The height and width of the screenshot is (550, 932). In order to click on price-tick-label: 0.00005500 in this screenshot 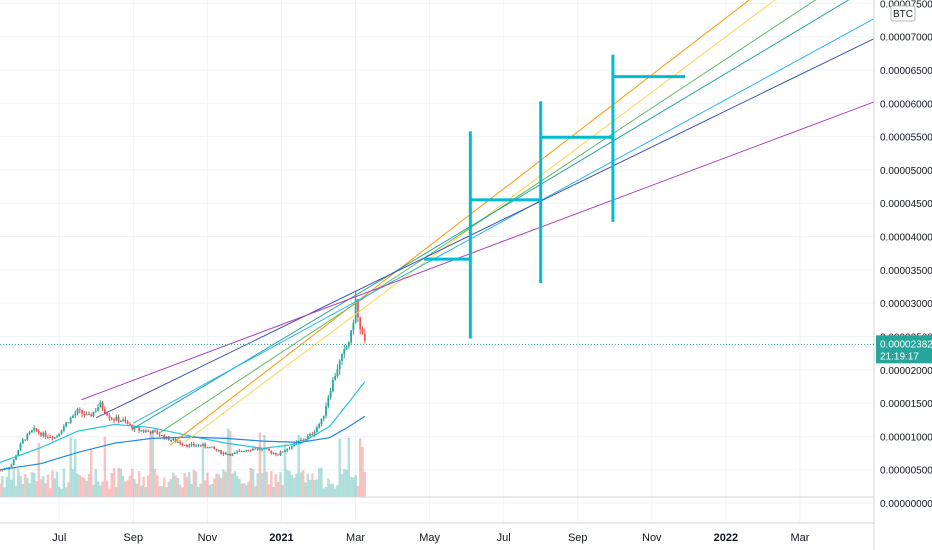, I will do `click(906, 138)`.